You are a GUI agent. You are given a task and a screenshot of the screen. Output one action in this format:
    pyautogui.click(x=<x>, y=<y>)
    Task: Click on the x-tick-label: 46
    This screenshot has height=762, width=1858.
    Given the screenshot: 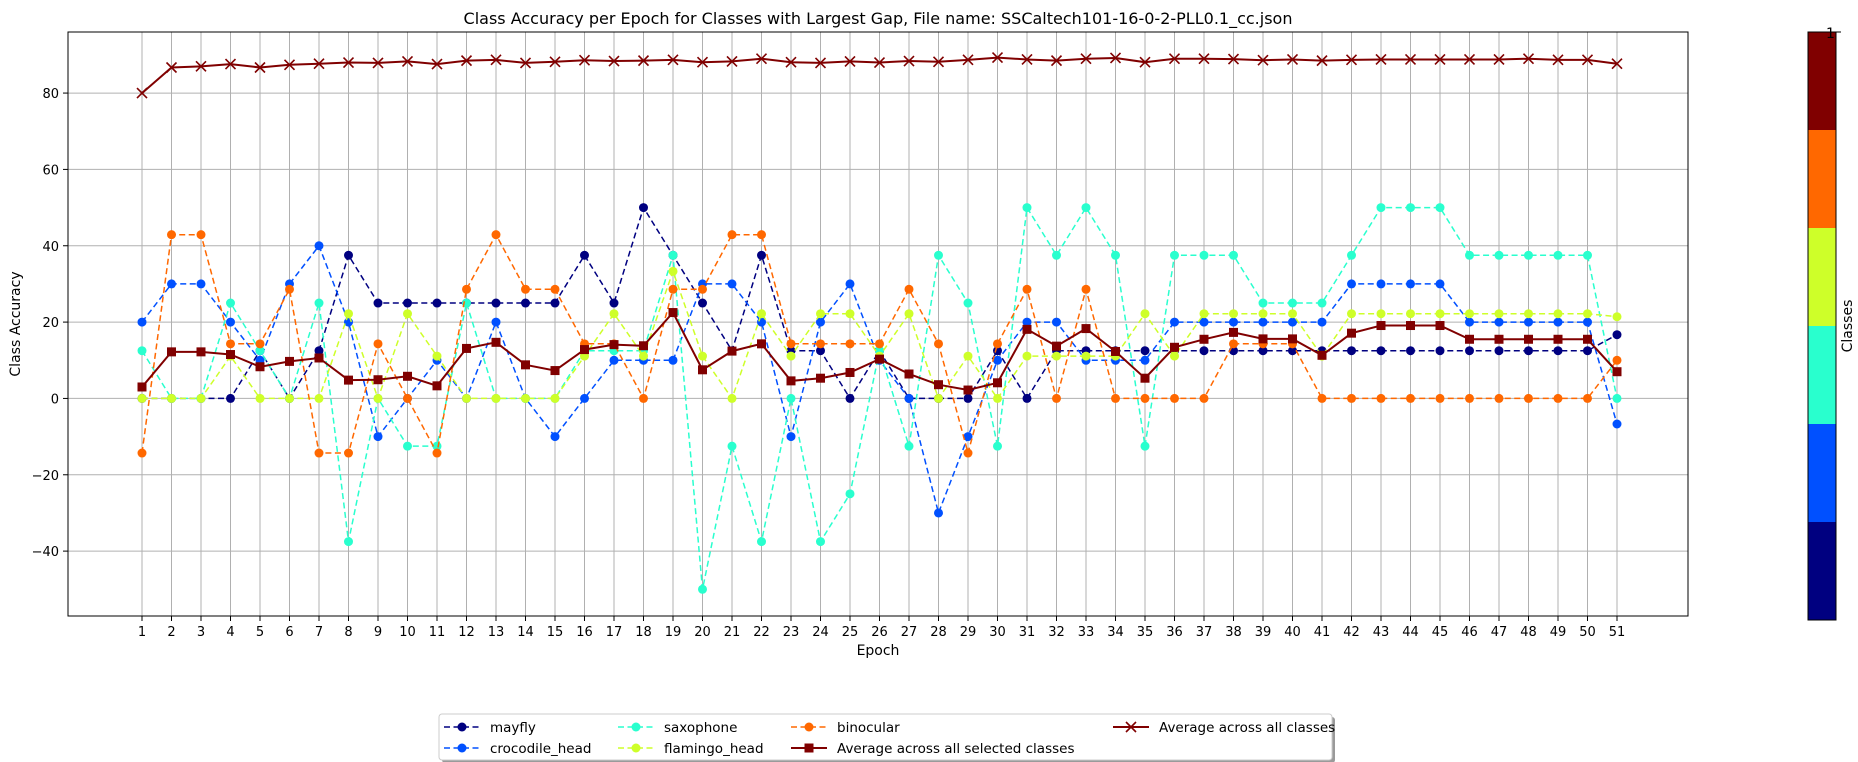 What is the action you would take?
    pyautogui.click(x=1469, y=632)
    